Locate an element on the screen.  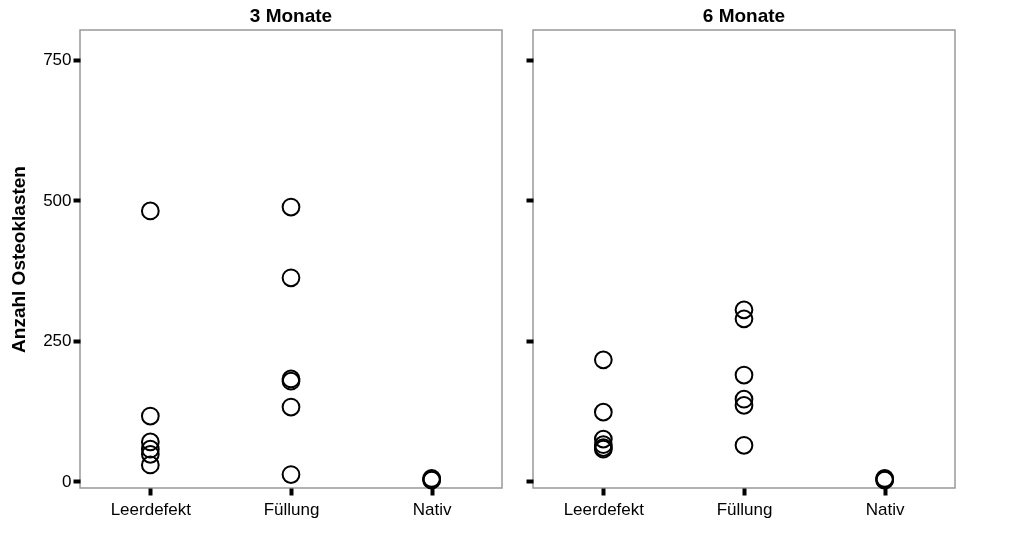
y-tick-label: 750 is located at coordinates (57, 60).